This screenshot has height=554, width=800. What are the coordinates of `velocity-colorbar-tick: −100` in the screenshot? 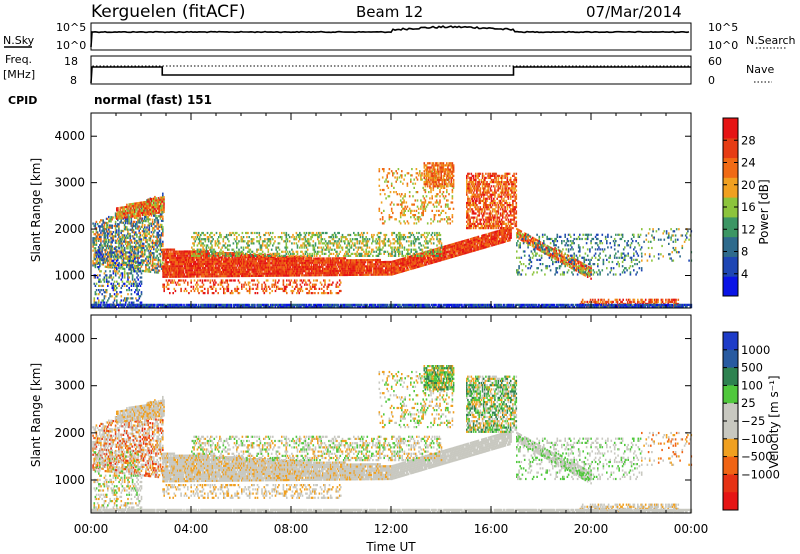 It's located at (757, 439).